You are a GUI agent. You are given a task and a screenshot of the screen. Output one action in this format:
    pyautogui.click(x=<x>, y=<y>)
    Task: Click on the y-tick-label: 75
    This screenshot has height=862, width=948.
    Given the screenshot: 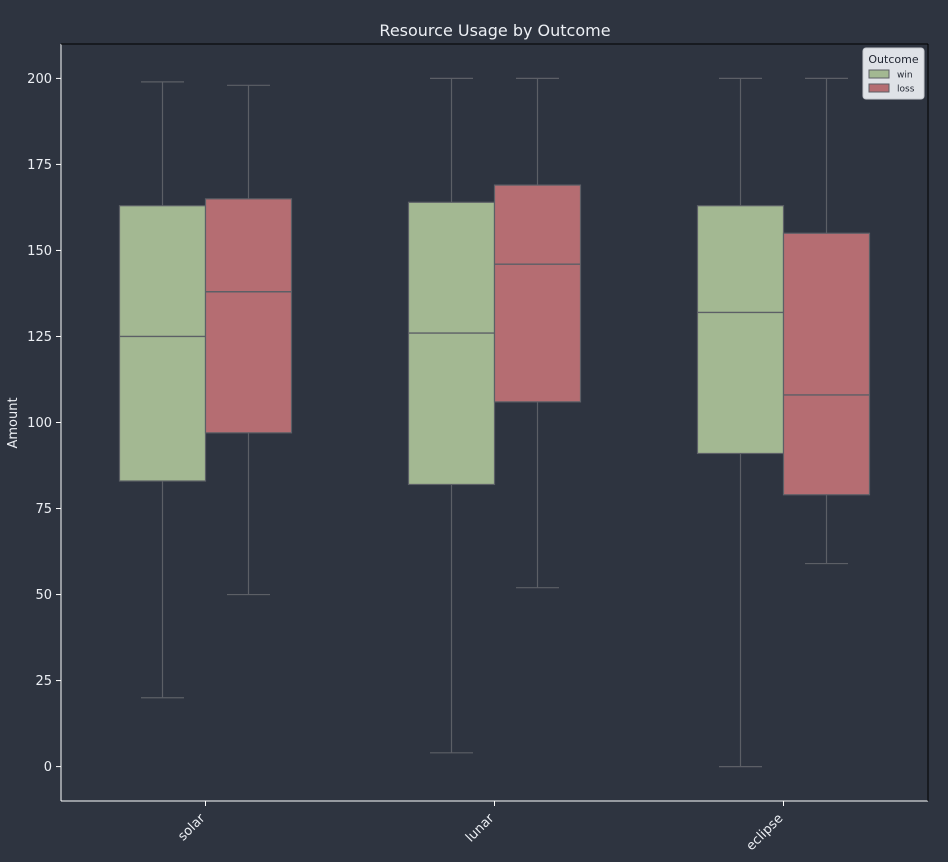 What is the action you would take?
    pyautogui.click(x=43, y=509)
    